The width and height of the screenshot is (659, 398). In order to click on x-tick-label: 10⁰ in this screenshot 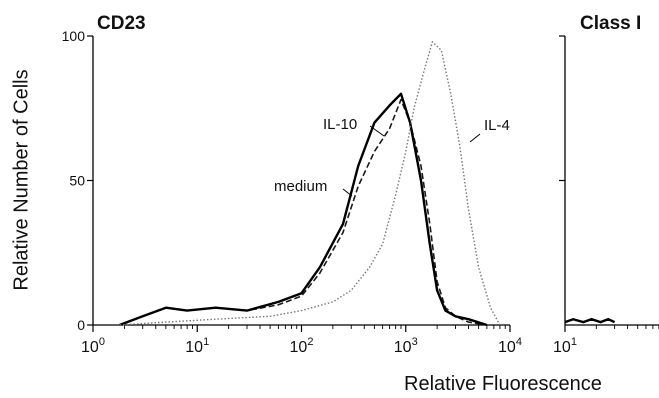, I will do `click(93, 346)`.